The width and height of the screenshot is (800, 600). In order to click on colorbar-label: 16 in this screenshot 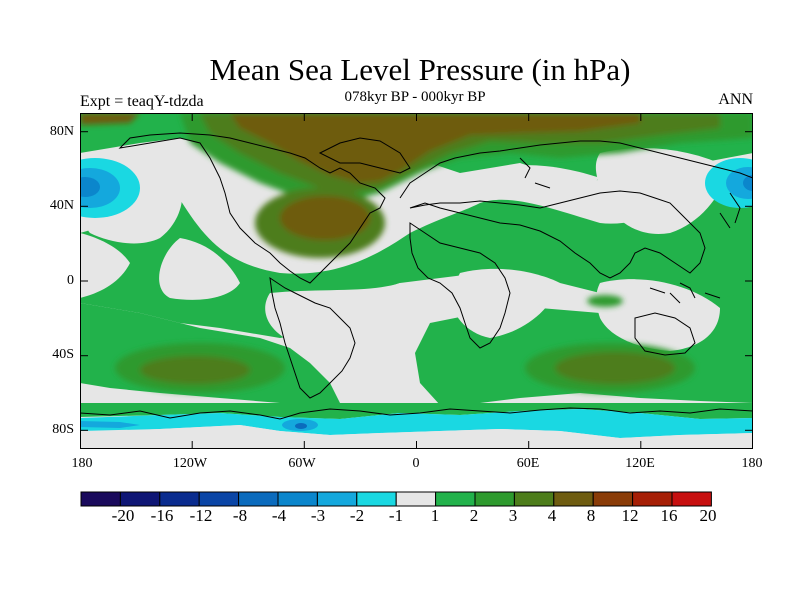, I will do `click(669, 515)`.